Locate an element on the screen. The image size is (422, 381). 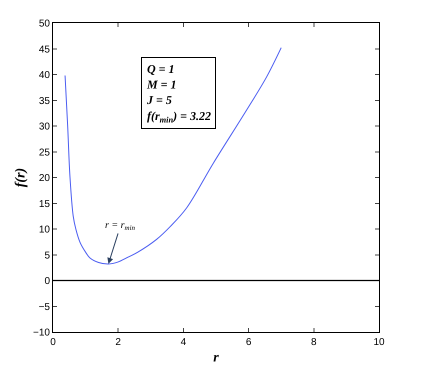
y-tick-label: 35 is located at coordinates (44, 101).